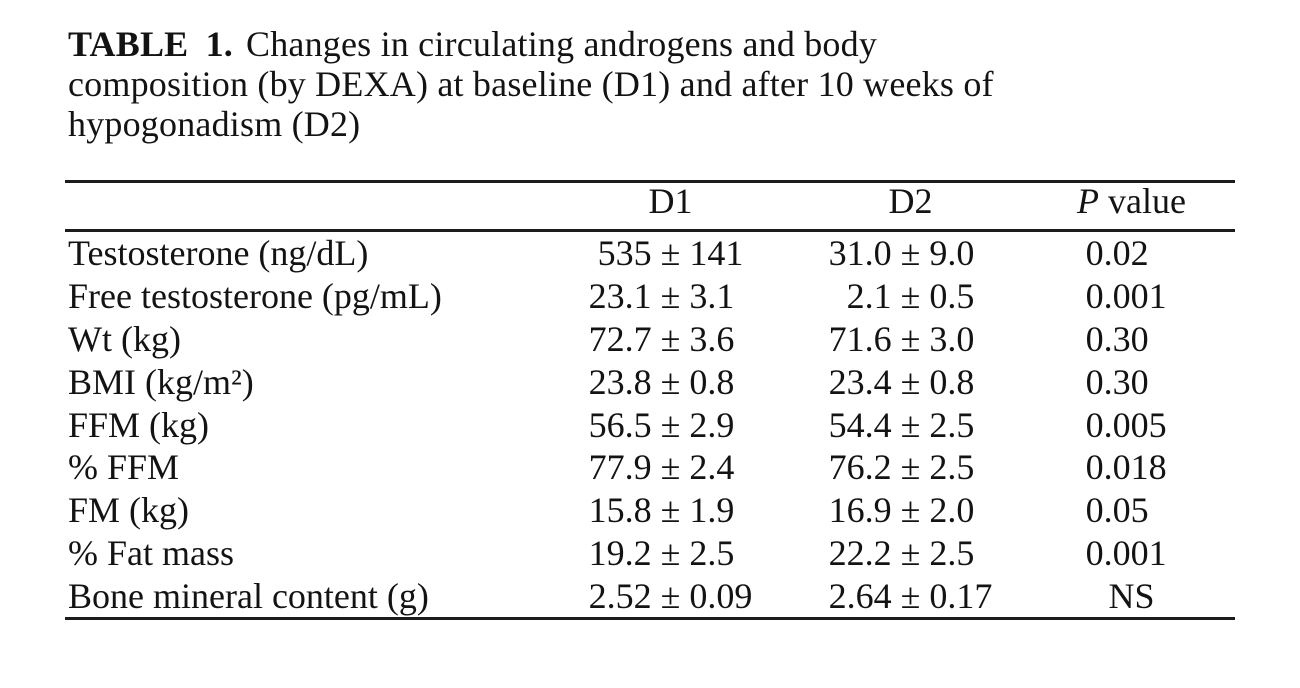 The image size is (1300, 688). I want to click on d2-value-cell: 54.4 ±2.5, so click(910, 425).